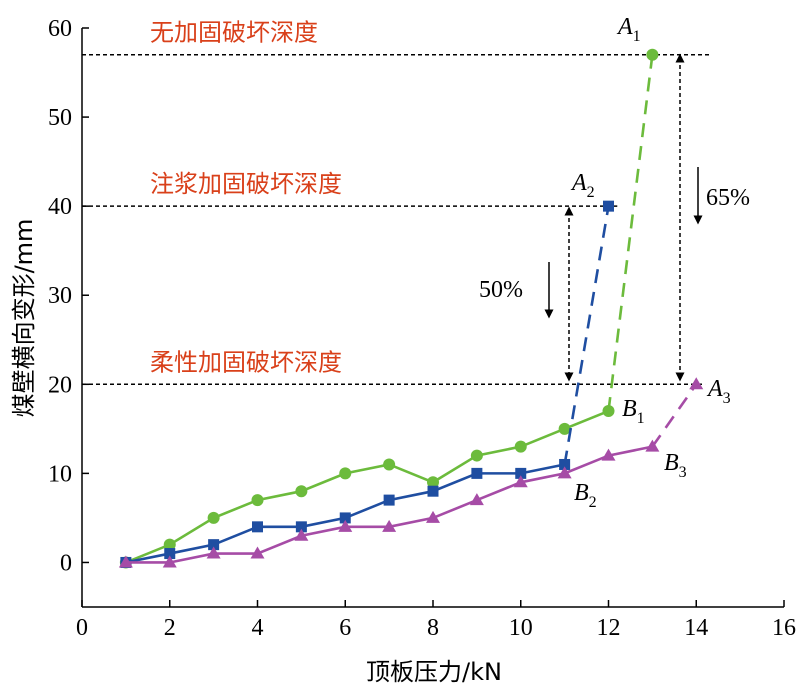 The height and width of the screenshot is (697, 802). What do you see at coordinates (586, 335) in the screenshot?
I see `series-blue-dashed` at bounding box center [586, 335].